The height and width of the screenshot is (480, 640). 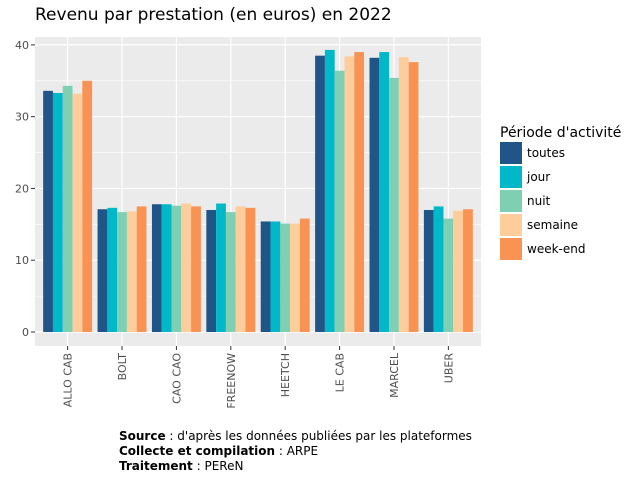 I want to click on bar-marcel-nuit, so click(x=394, y=205).